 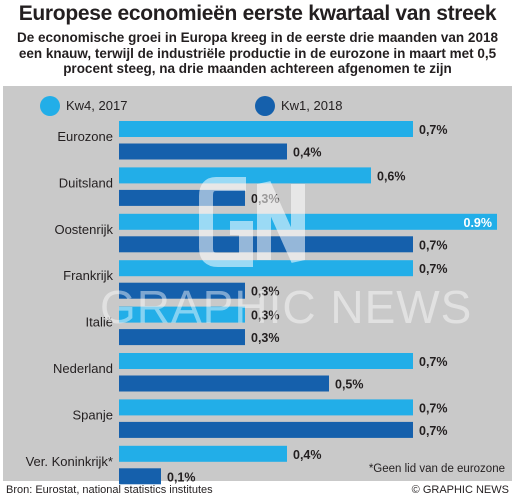 What do you see at coordinates (265, 106) in the screenshot?
I see `legend-swatch-q1` at bounding box center [265, 106].